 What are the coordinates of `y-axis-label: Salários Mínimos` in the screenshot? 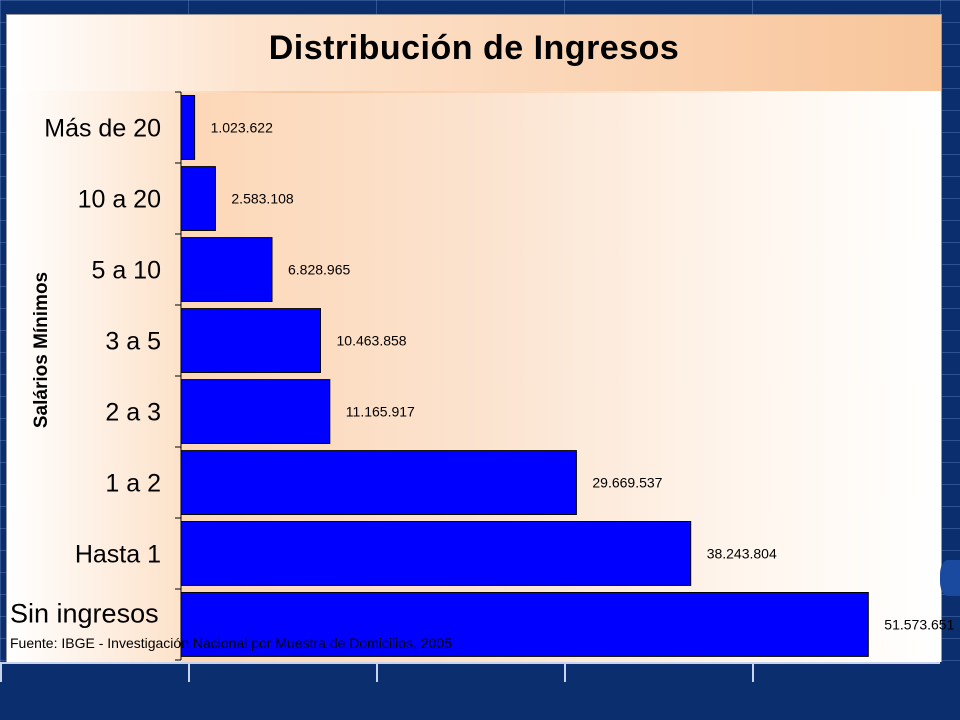 It's located at (41, 350).